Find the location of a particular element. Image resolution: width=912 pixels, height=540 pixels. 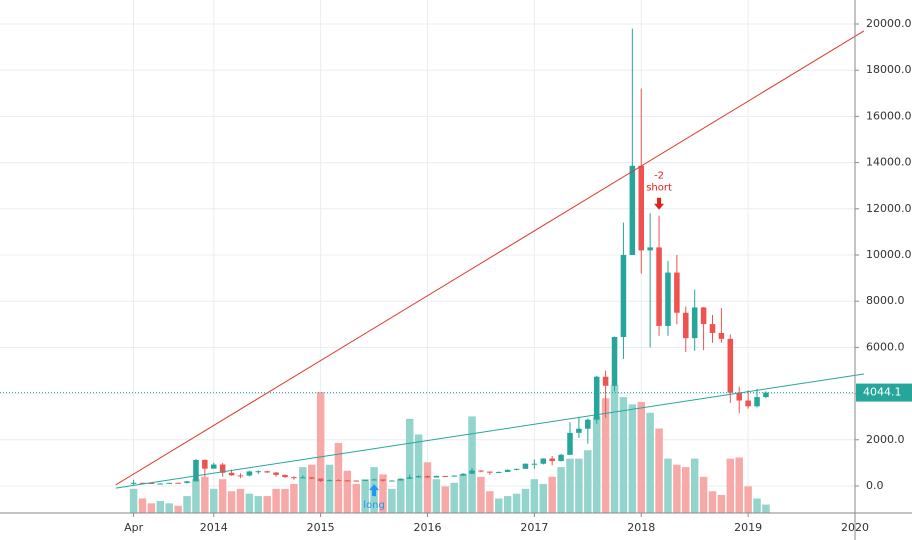

y-tick-label: 12000.0 is located at coordinates (889, 208).